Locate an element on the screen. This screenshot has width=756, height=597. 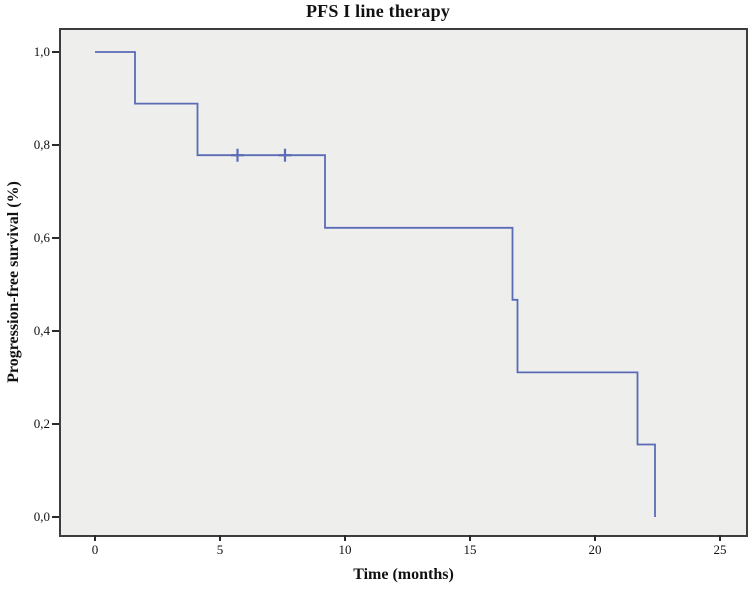
x-tick-label: 25 is located at coordinates (720, 549).